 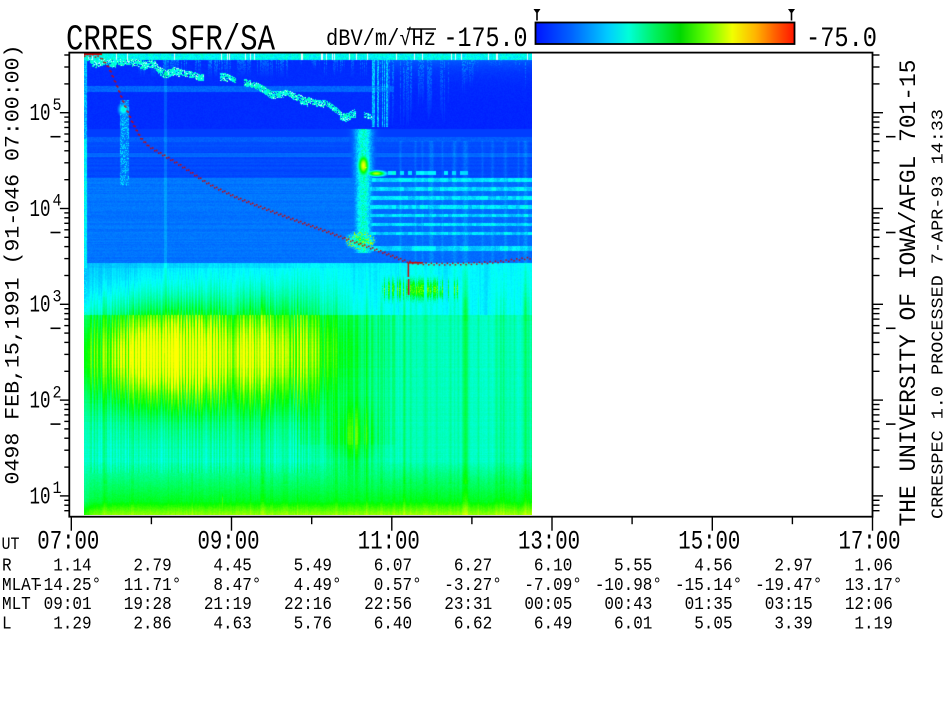 What do you see at coordinates (313, 566) in the screenshot?
I see `svg-text: 5.49` at bounding box center [313, 566].